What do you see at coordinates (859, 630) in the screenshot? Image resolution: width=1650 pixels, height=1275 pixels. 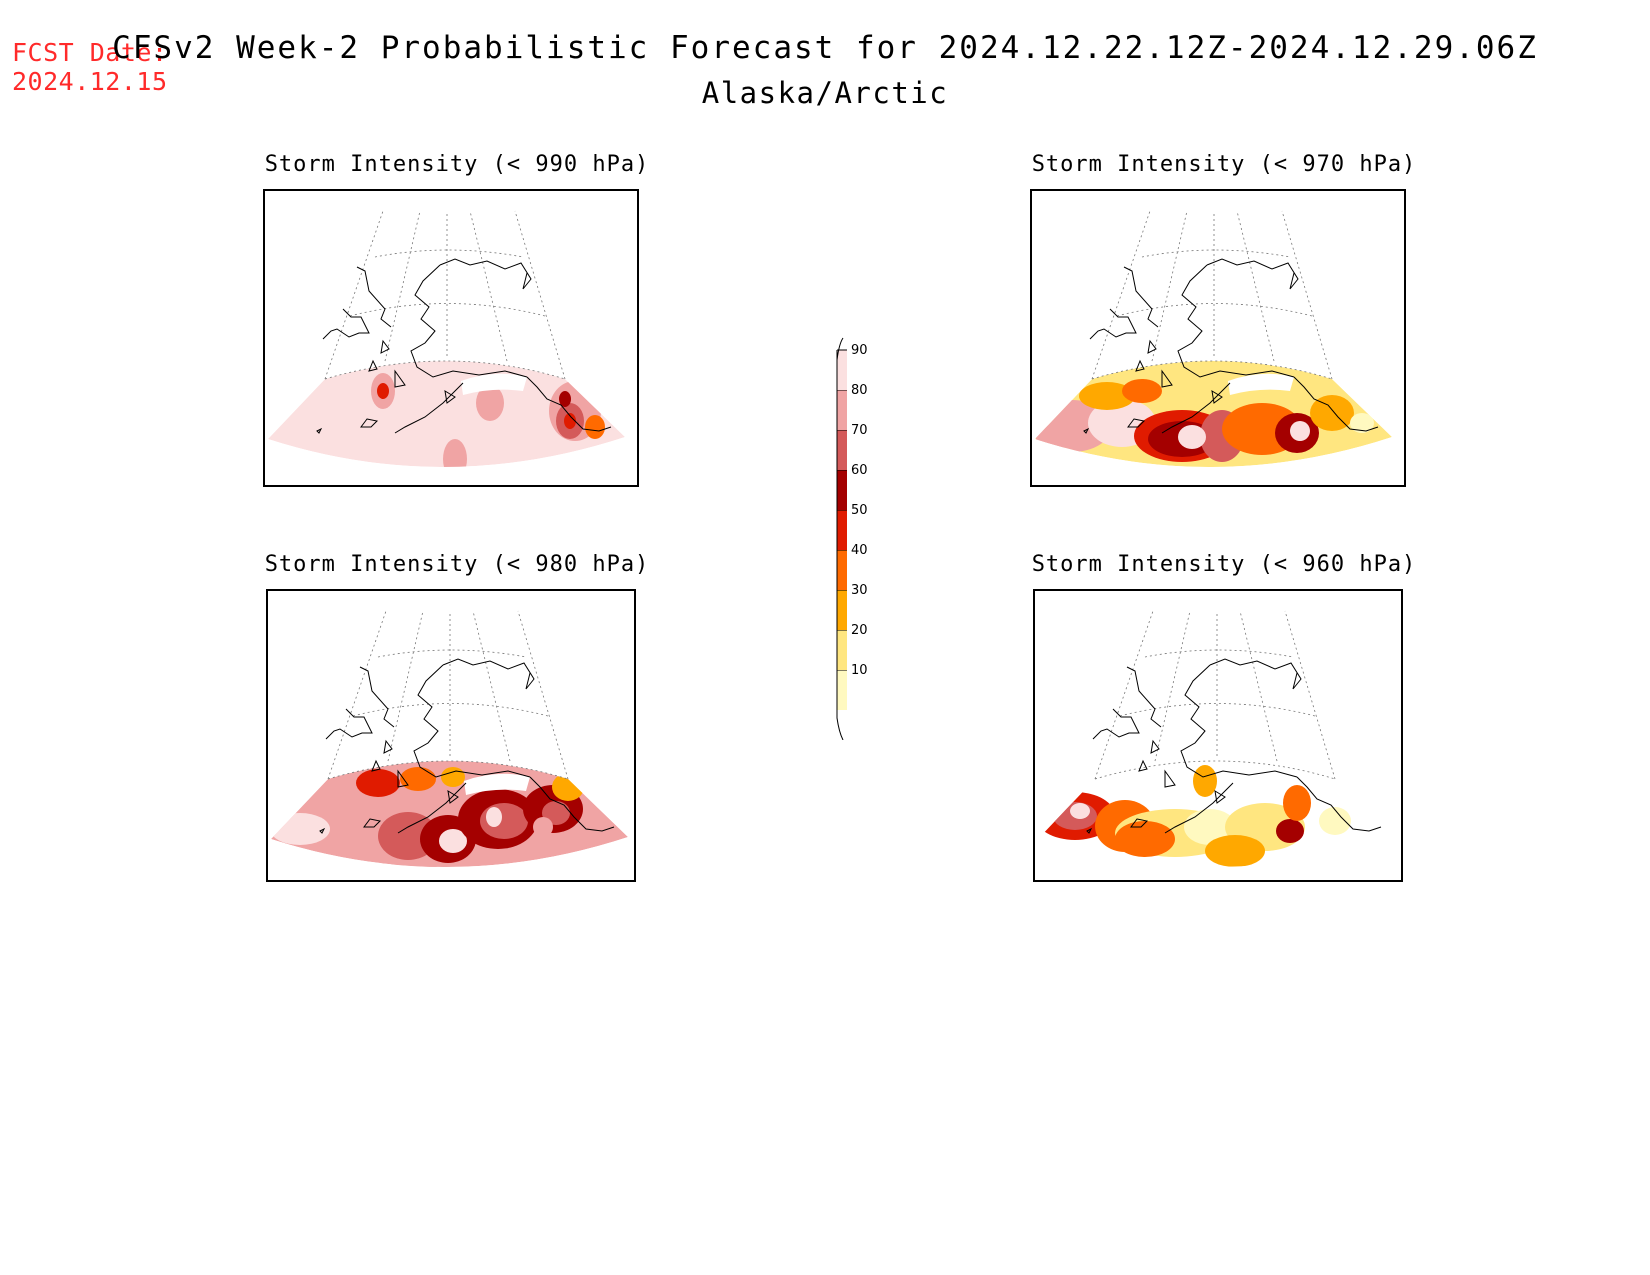 I see `colorbar-tick-label: 20` at bounding box center [859, 630].